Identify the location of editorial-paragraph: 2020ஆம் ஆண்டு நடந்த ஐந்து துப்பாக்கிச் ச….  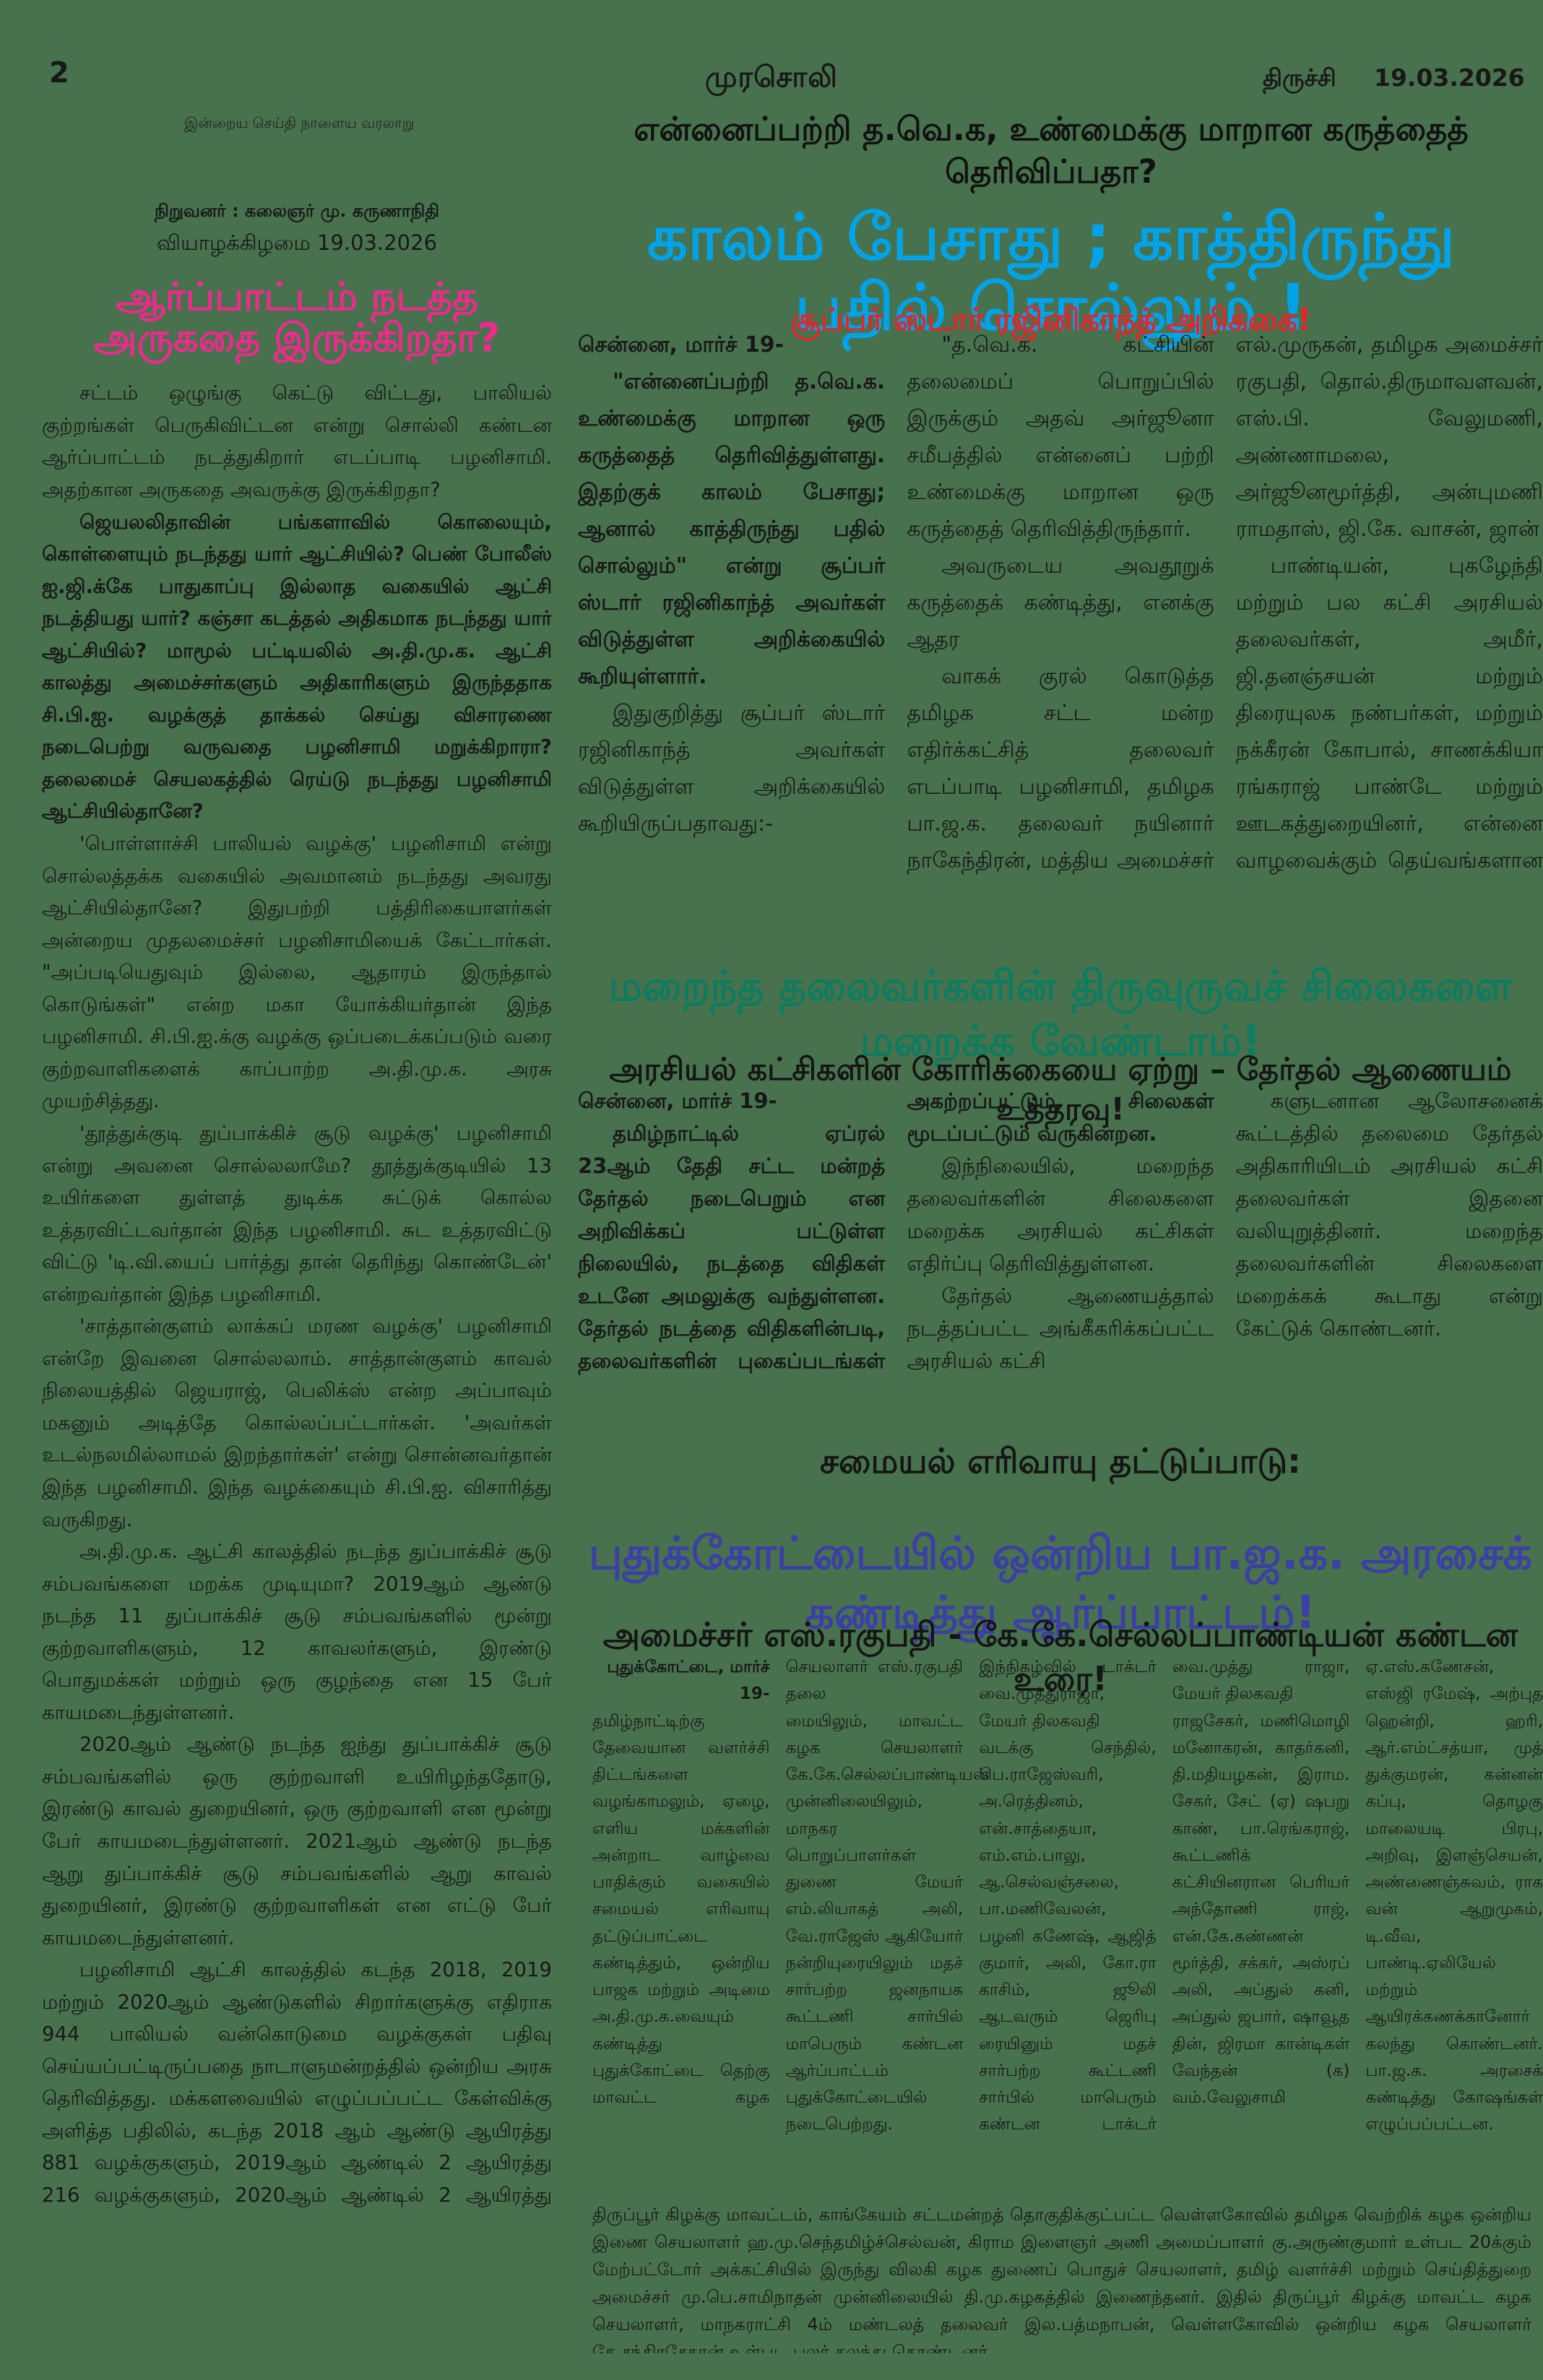
(297, 1841).